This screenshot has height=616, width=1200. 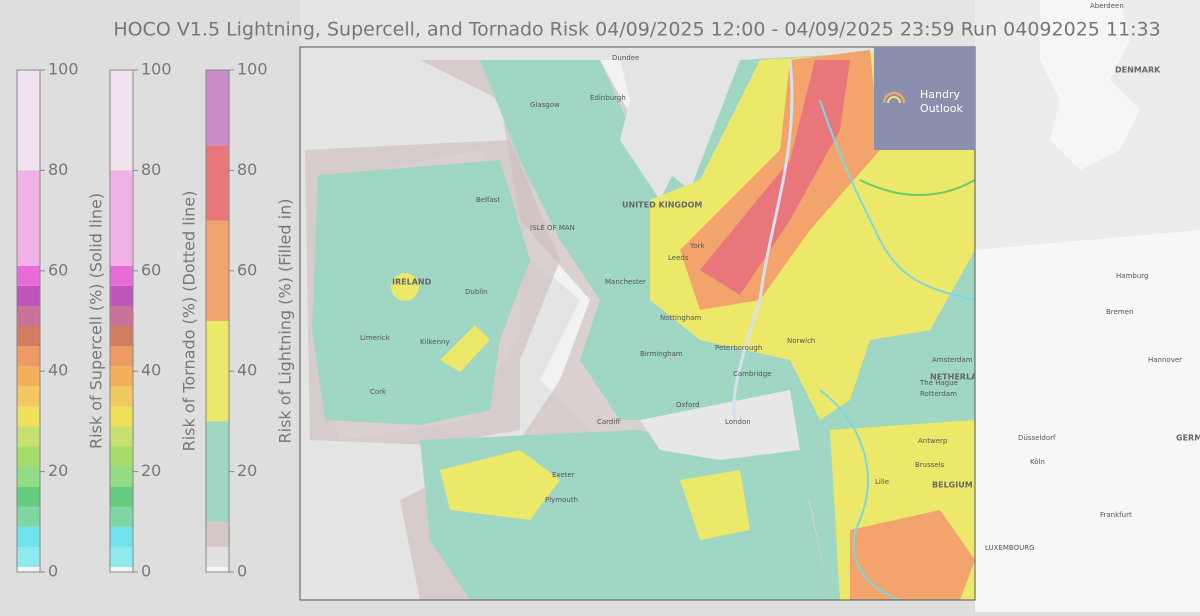 What do you see at coordinates (801, 341) in the screenshot?
I see `place: Norwich` at bounding box center [801, 341].